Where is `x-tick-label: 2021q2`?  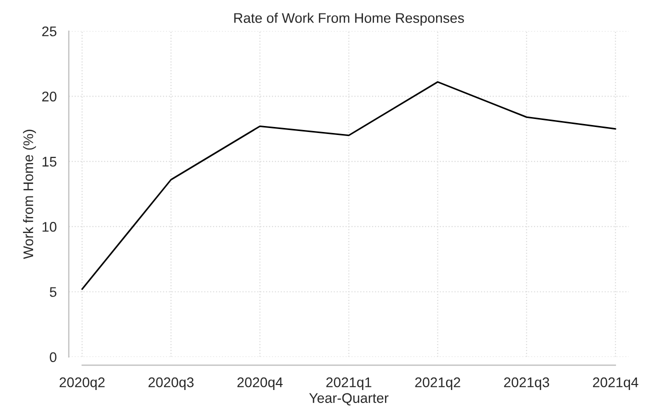
x-tick-label: 2021q2 is located at coordinates (437, 383).